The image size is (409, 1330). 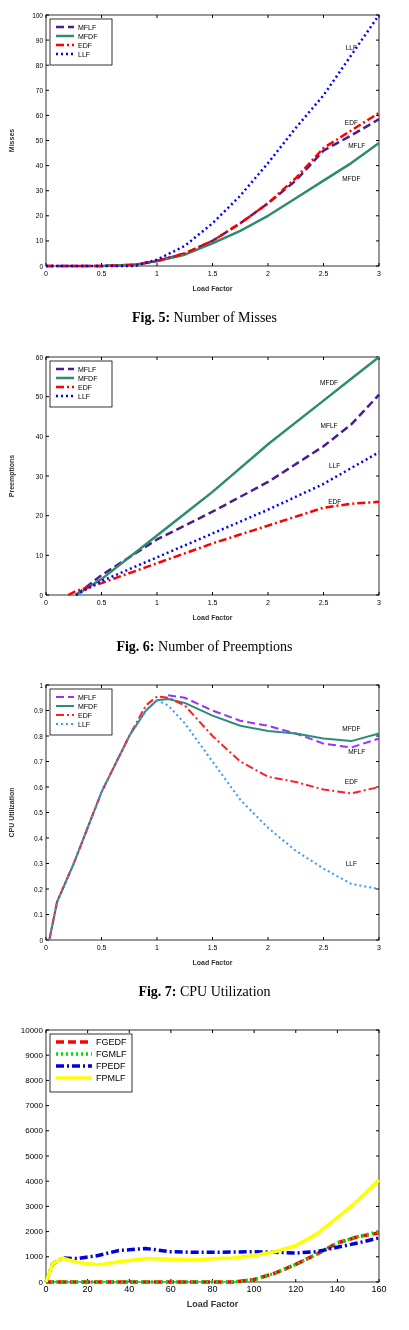 What do you see at coordinates (87, 1289) in the screenshot?
I see `x-tick-label: 20` at bounding box center [87, 1289].